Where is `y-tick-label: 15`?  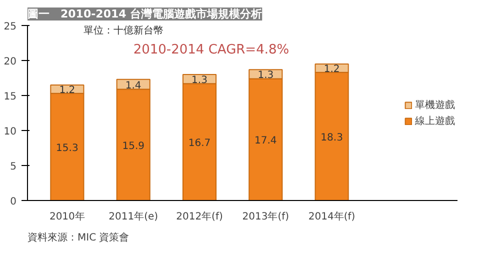 y-tick-label: 15 is located at coordinates (10, 97).